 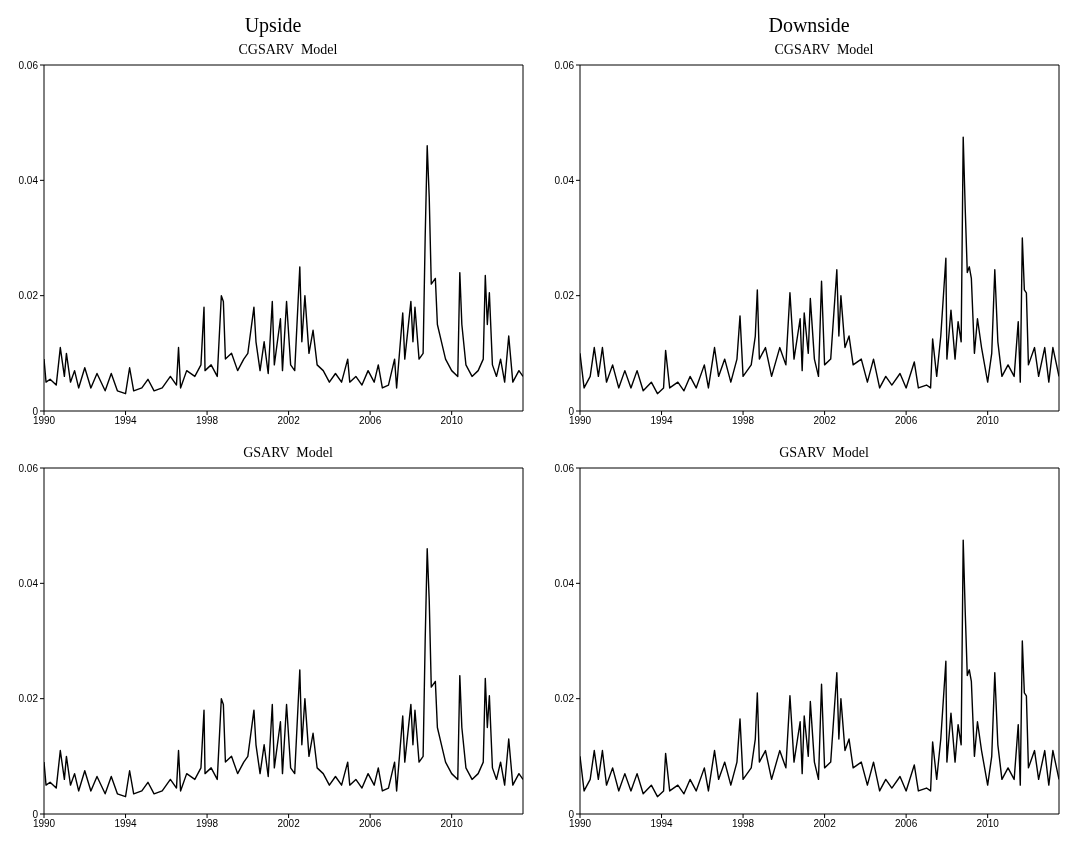 What do you see at coordinates (809, 25) in the screenshot?
I see `chart-title: Downside` at bounding box center [809, 25].